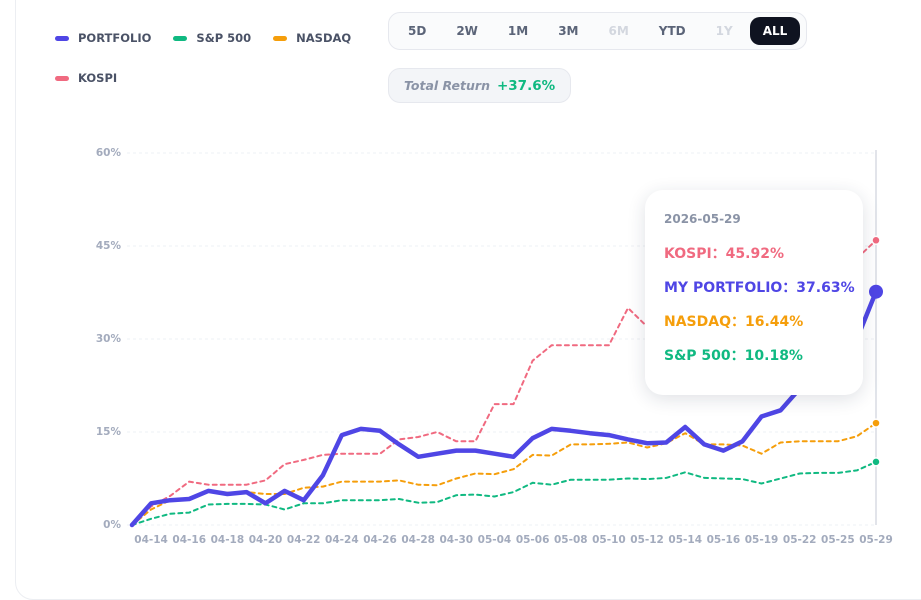 This screenshot has width=921, height=600. What do you see at coordinates (115, 38) in the screenshot?
I see `legend-label: PORTFOLIO` at bounding box center [115, 38].